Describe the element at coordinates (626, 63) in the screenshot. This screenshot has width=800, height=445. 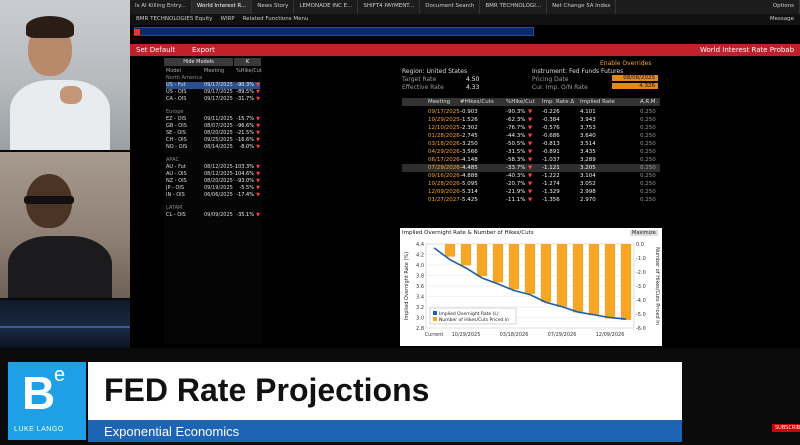
I see `enable-overrides-checkbox: Enable Overrides` at that location.